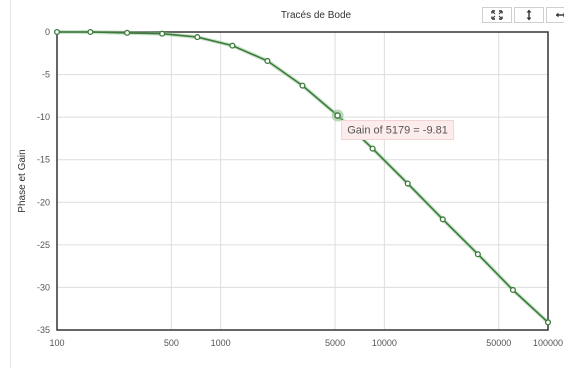  Describe the element at coordinates (498, 343) in the screenshot. I see `x-tick-label: 50000` at that location.